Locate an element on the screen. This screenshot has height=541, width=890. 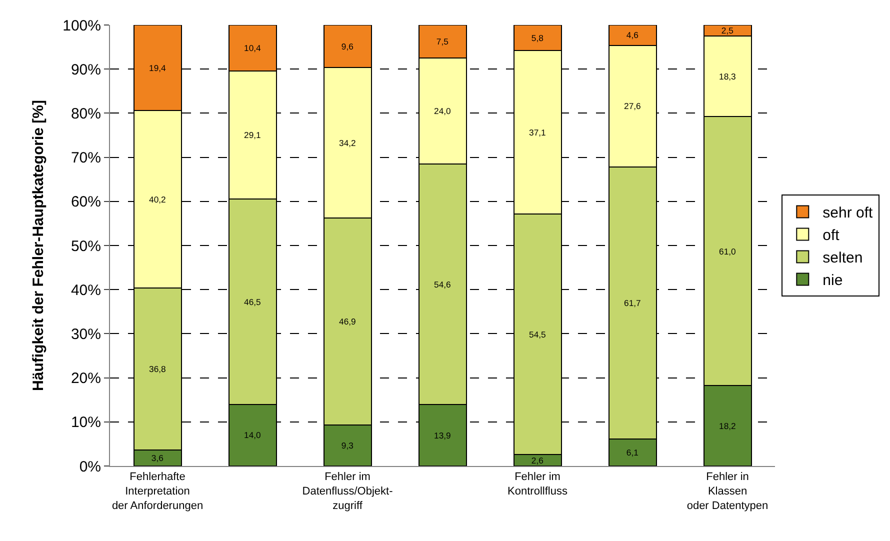
legend-label: nie is located at coordinates (832, 281).